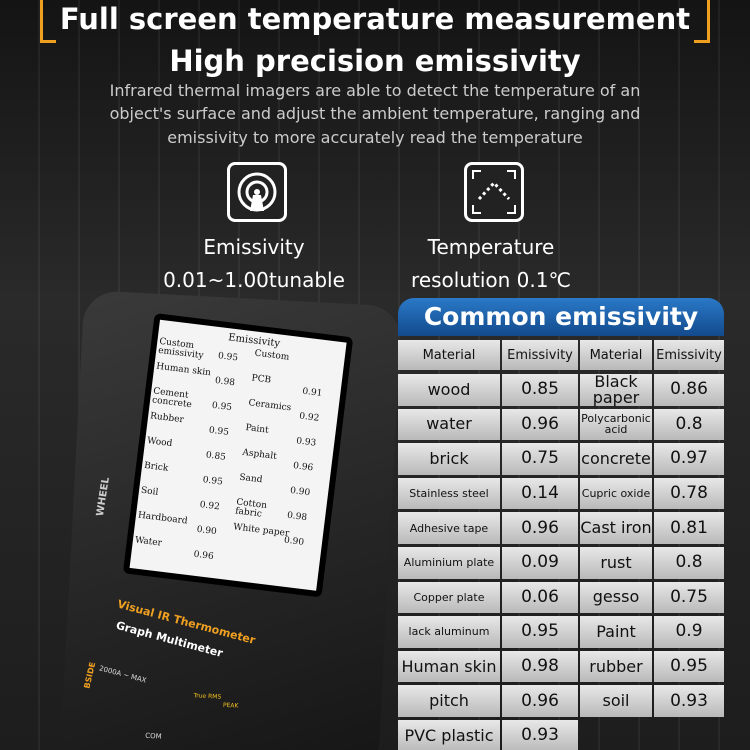 The image size is (750, 750). Describe the element at coordinates (250, 479) in the screenshot. I see `screen-item: Sand` at that location.